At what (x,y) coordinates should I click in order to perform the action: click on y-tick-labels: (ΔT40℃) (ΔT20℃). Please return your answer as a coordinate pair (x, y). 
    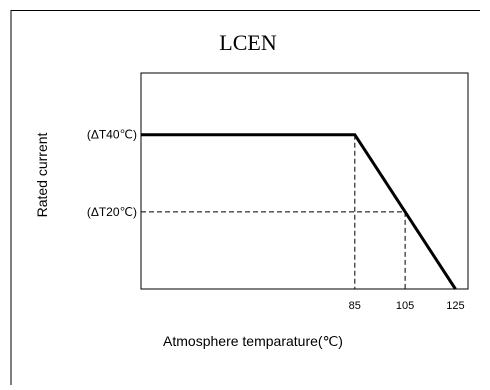
    Looking at the image, I should click on (112, 173).